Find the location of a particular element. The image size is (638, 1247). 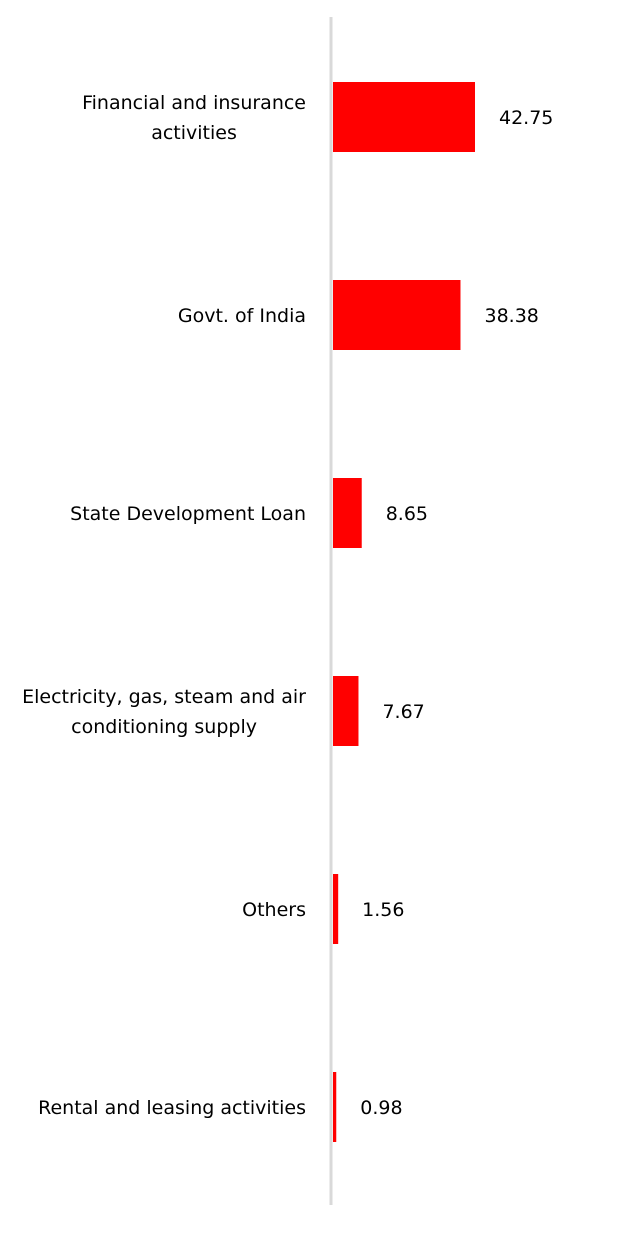

category-label-3-line-1: conditioning supply is located at coordinates (164, 727).